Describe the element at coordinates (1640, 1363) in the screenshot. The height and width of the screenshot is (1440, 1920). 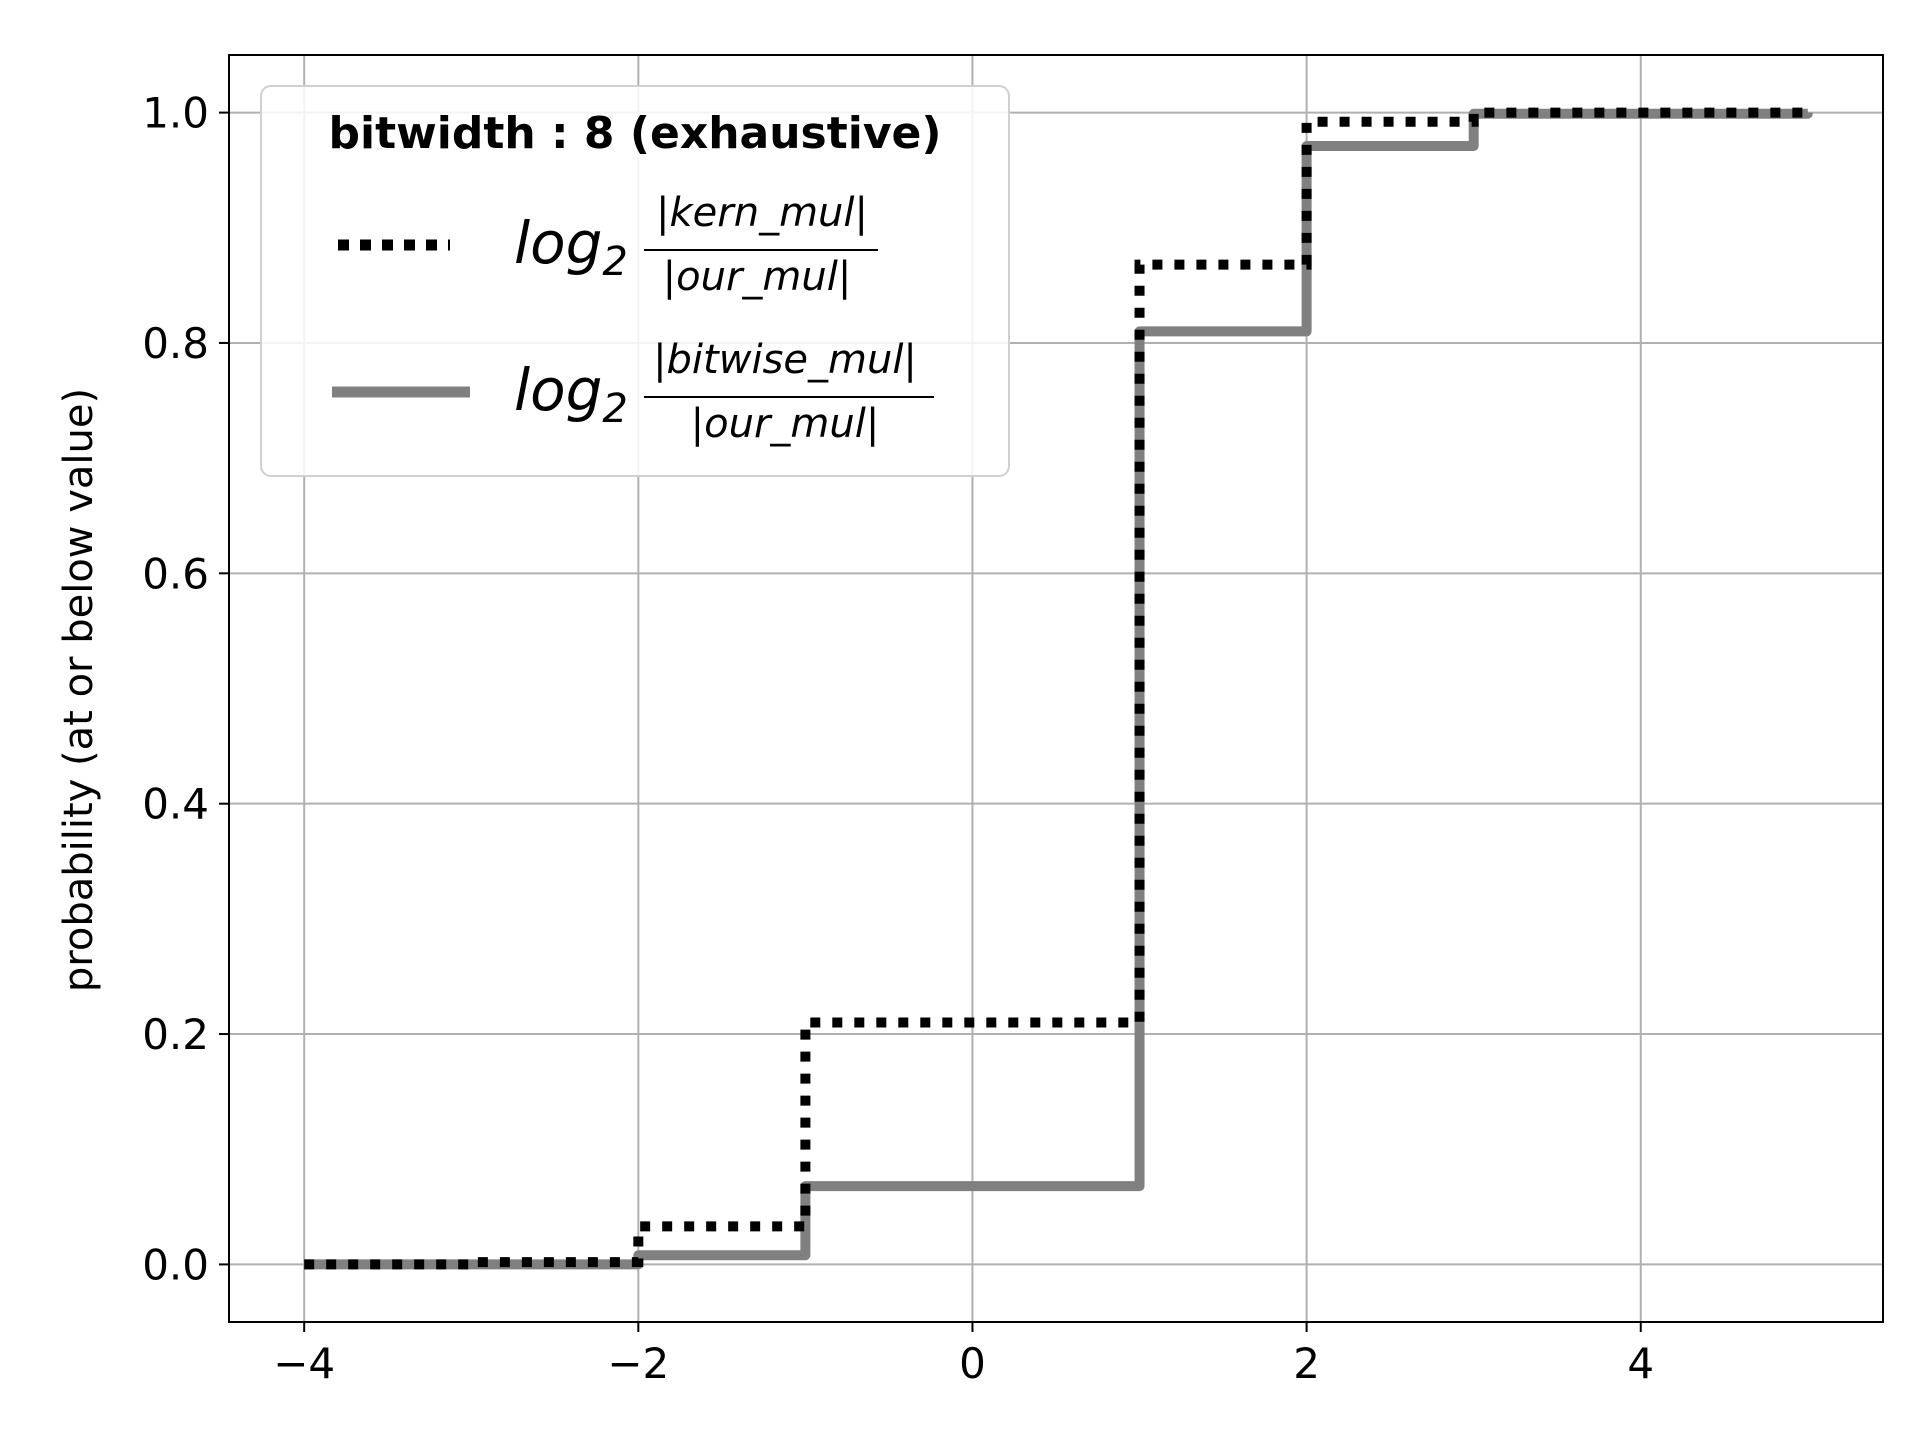
I see `x-tick-label: 4` at that location.